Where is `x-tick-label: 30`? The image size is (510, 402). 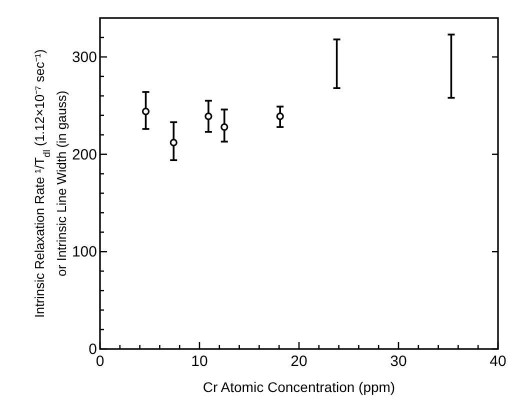
x-tick-label: 30 is located at coordinates (398, 361).